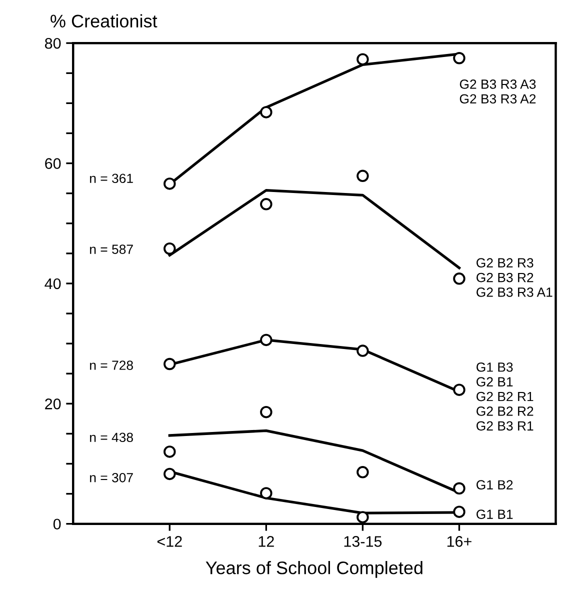 The height and width of the screenshot is (607, 585). Describe the element at coordinates (459, 541) in the screenshot. I see `x-tick-label: 16+` at that location.